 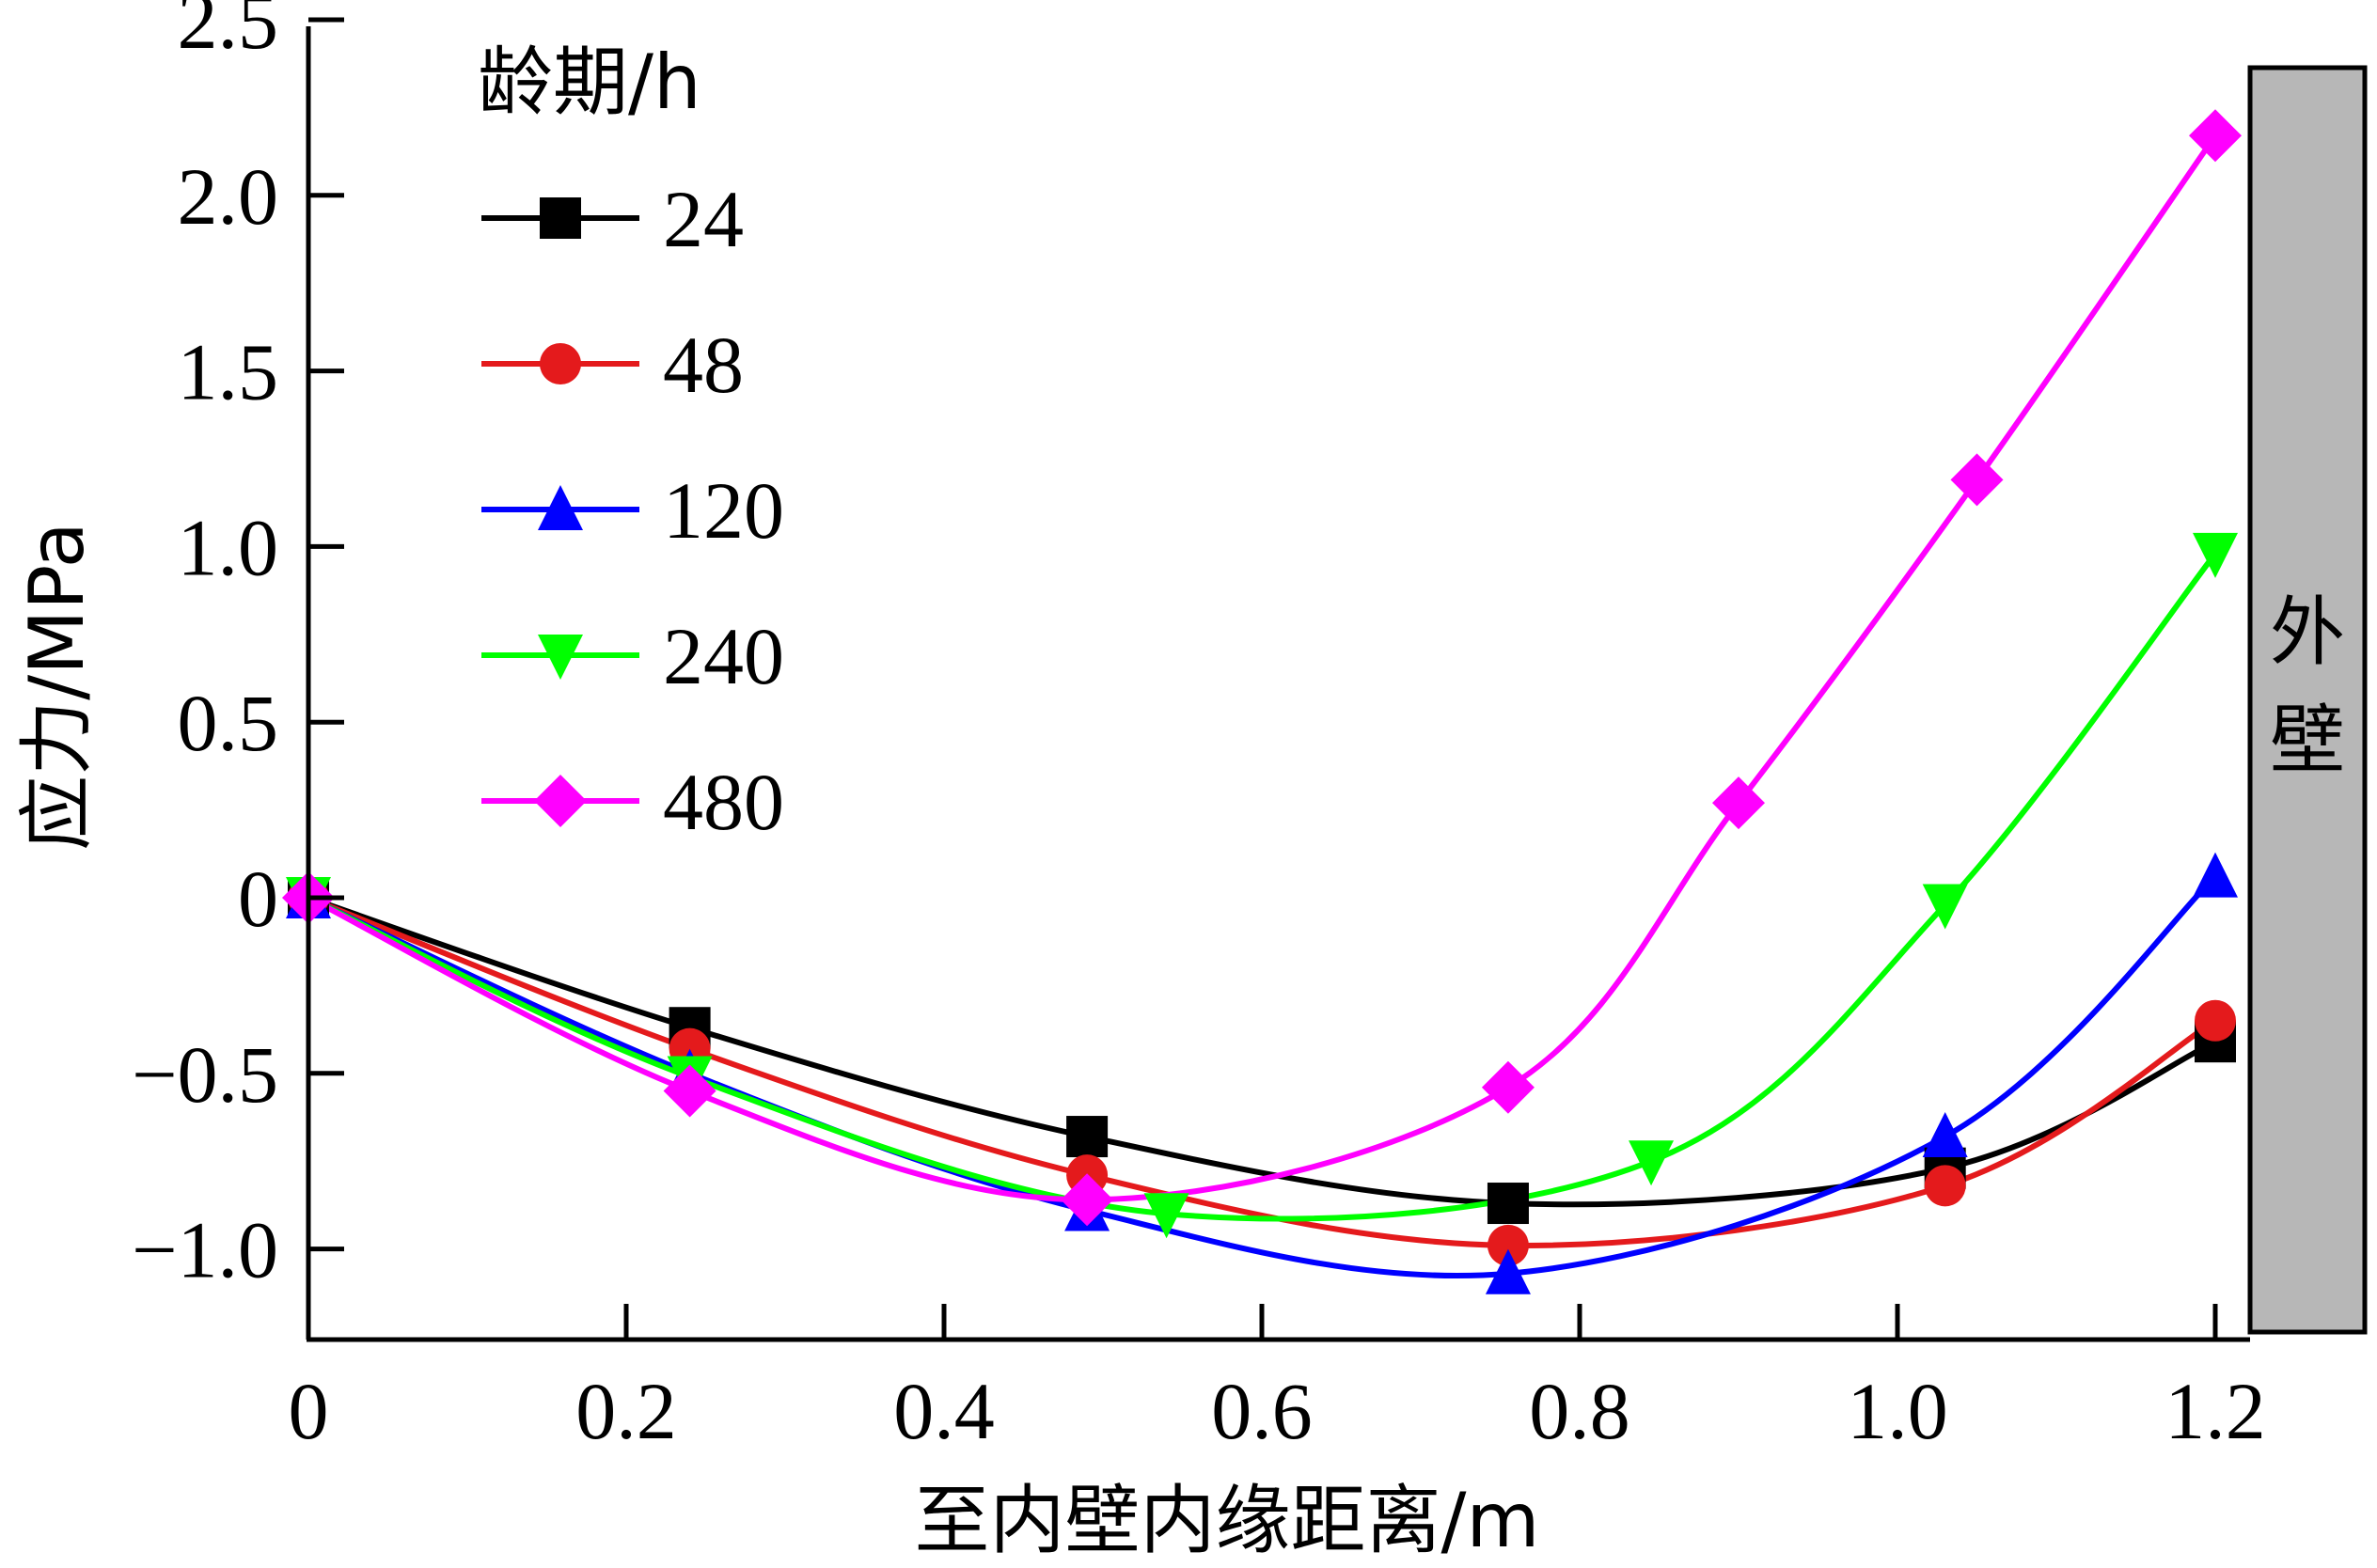 What do you see at coordinates (1579, 1411) in the screenshot?
I see `x-tick-label: 0.8` at bounding box center [1579, 1411].